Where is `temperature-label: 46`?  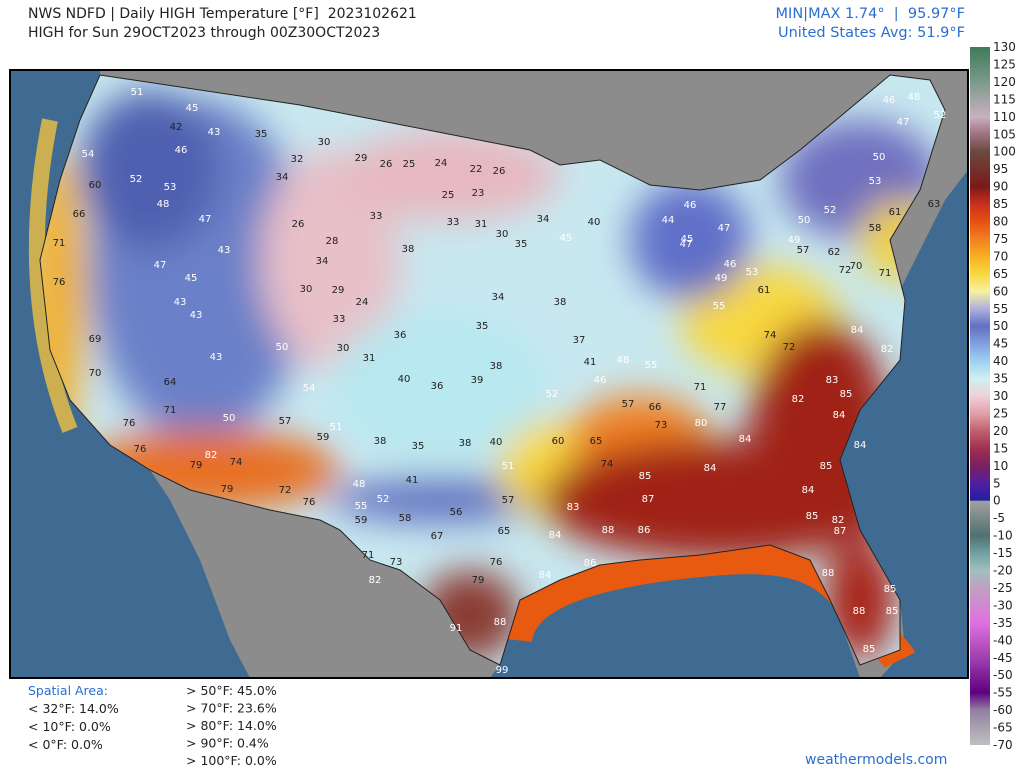 temperature-label: 46 is located at coordinates (730, 264).